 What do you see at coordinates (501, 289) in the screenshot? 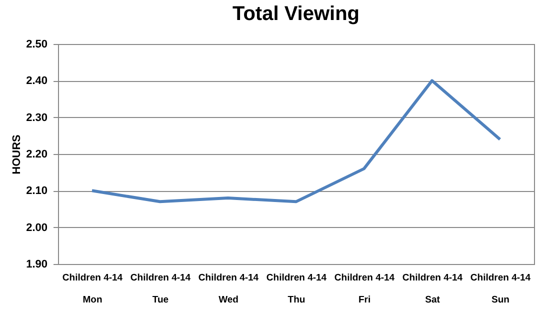
I see `x-tick-label: Children 4-14 Sun` at bounding box center [501, 289].